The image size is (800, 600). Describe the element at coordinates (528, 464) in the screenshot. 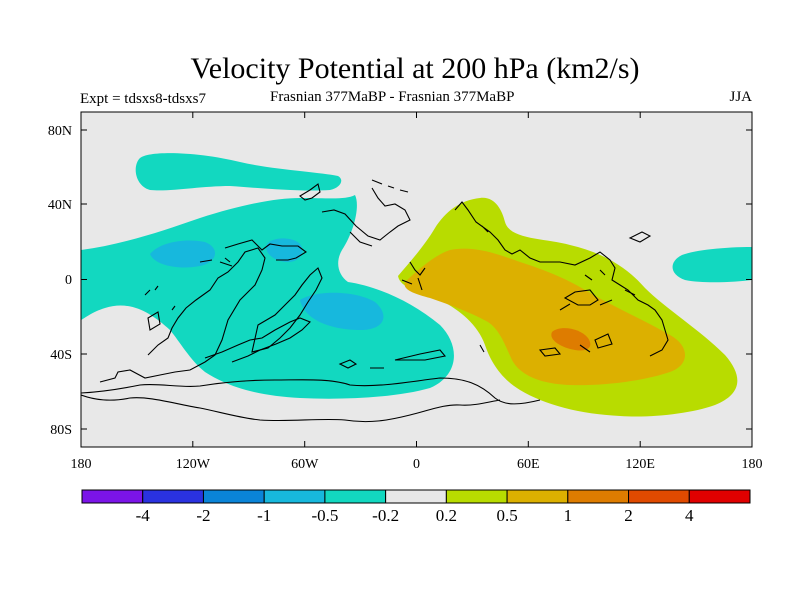

I see `x-tick-label-4: 60E` at that location.